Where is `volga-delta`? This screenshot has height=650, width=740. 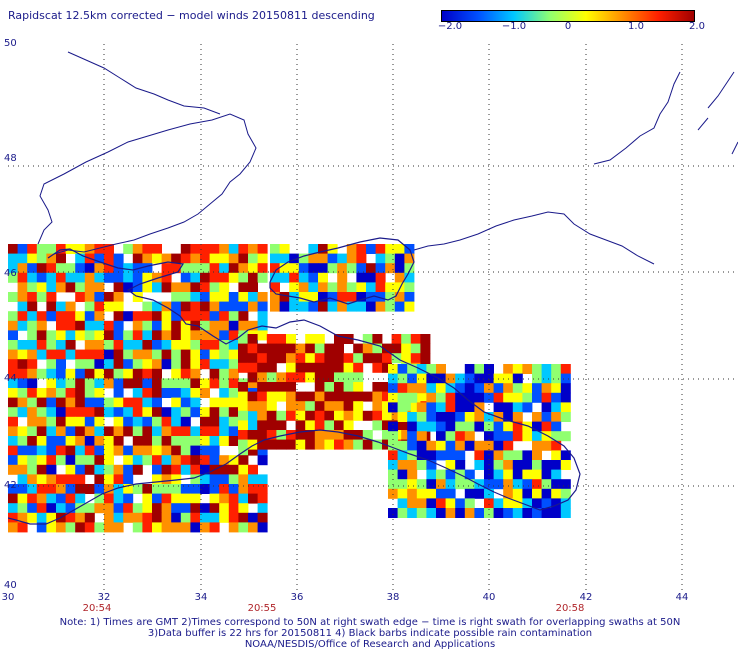
volga-delta is located at coordinates (637, 118).